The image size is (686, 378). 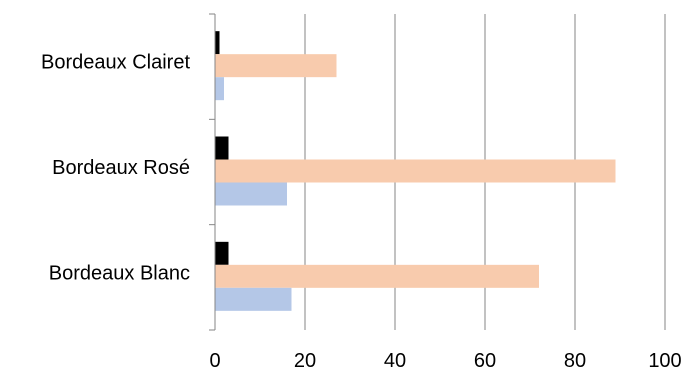 What do you see at coordinates (445, 361) in the screenshot?
I see `x-tick-labels: 0 20 40 60 80 100` at bounding box center [445, 361].